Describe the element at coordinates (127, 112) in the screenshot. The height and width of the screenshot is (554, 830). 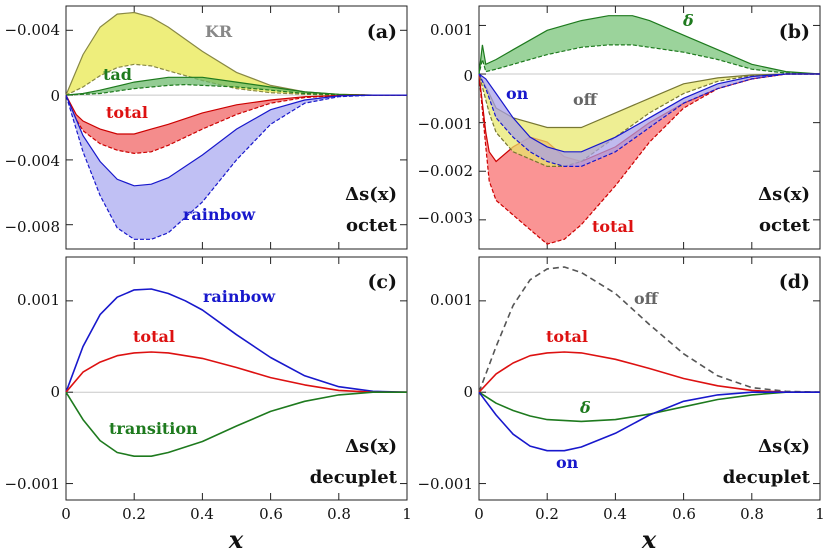
I see `panel-a-label-total: total` at that location.